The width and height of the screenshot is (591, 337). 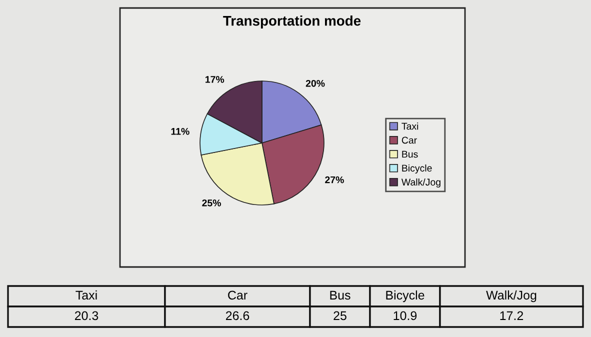 What do you see at coordinates (238, 295) in the screenshot?
I see `category-label: Car` at bounding box center [238, 295].